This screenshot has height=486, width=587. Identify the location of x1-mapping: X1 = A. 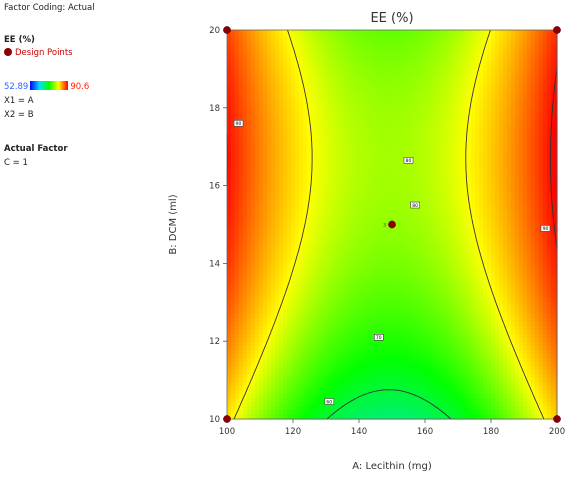
(19, 101).